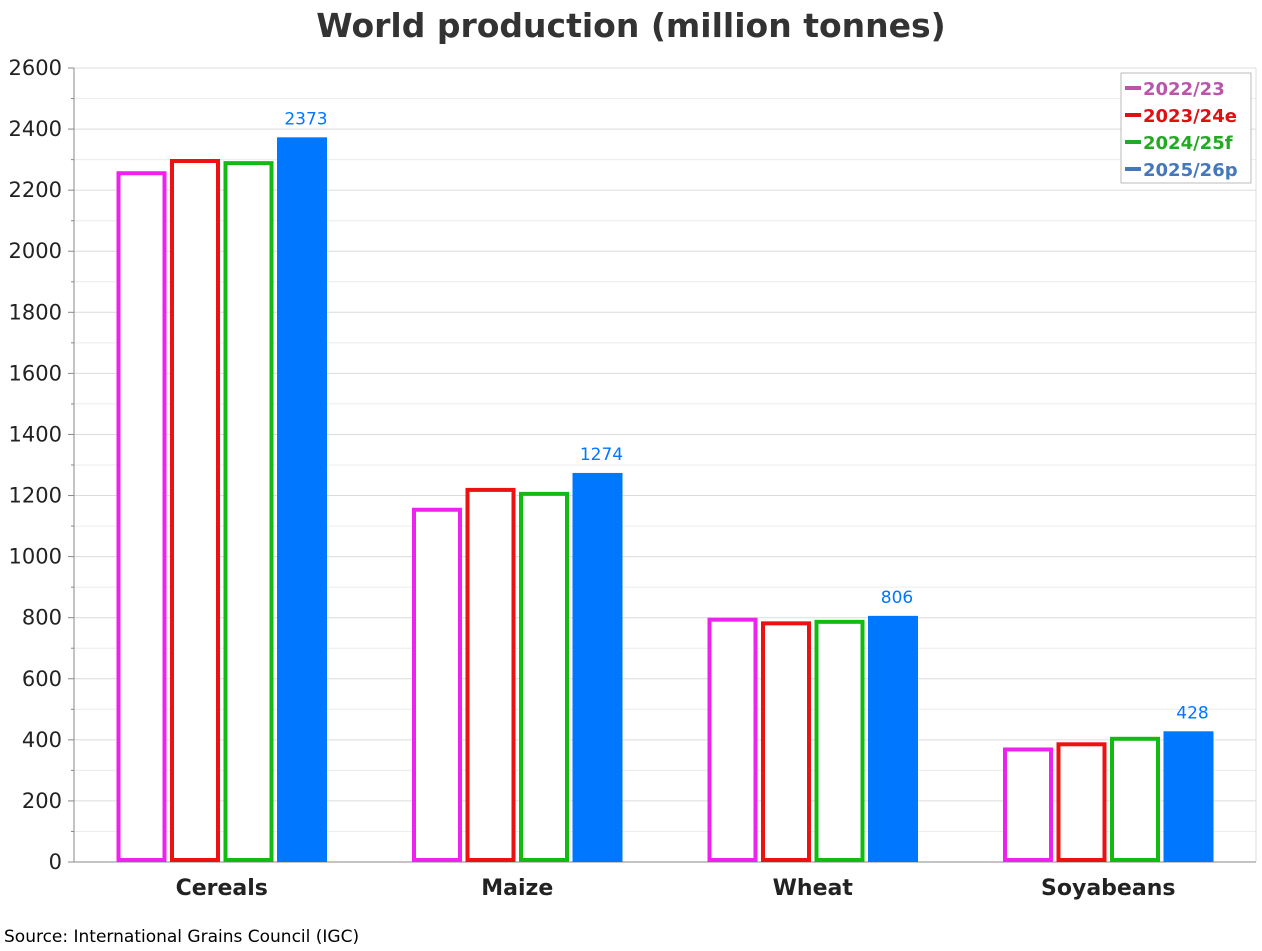  Describe the element at coordinates (35, 68) in the screenshot. I see `y-tick-label: 2600` at that location.